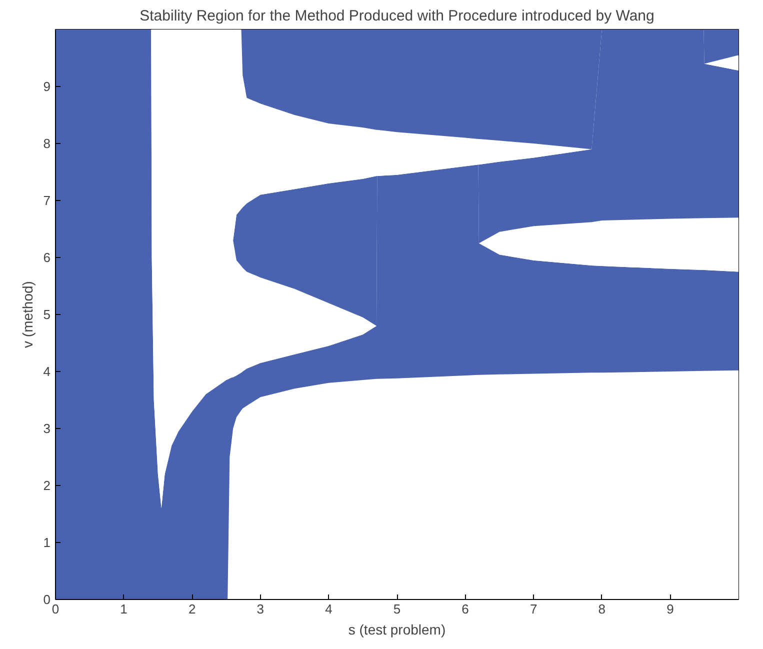  Describe the element at coordinates (397, 630) in the screenshot. I see `x-axis-title: s (test problem)` at that location.